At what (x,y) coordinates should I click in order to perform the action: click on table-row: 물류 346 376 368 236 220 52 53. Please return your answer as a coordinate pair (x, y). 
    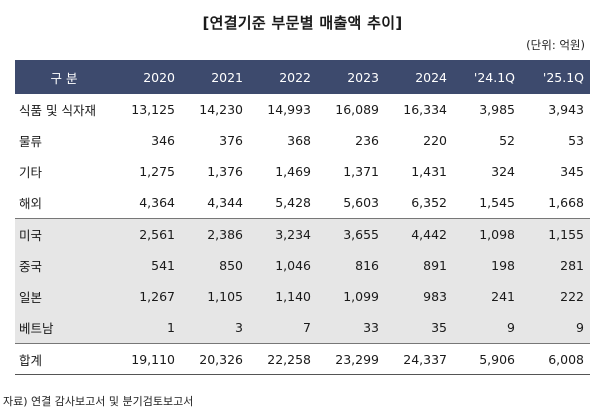
    Looking at the image, I should click on (302, 140).